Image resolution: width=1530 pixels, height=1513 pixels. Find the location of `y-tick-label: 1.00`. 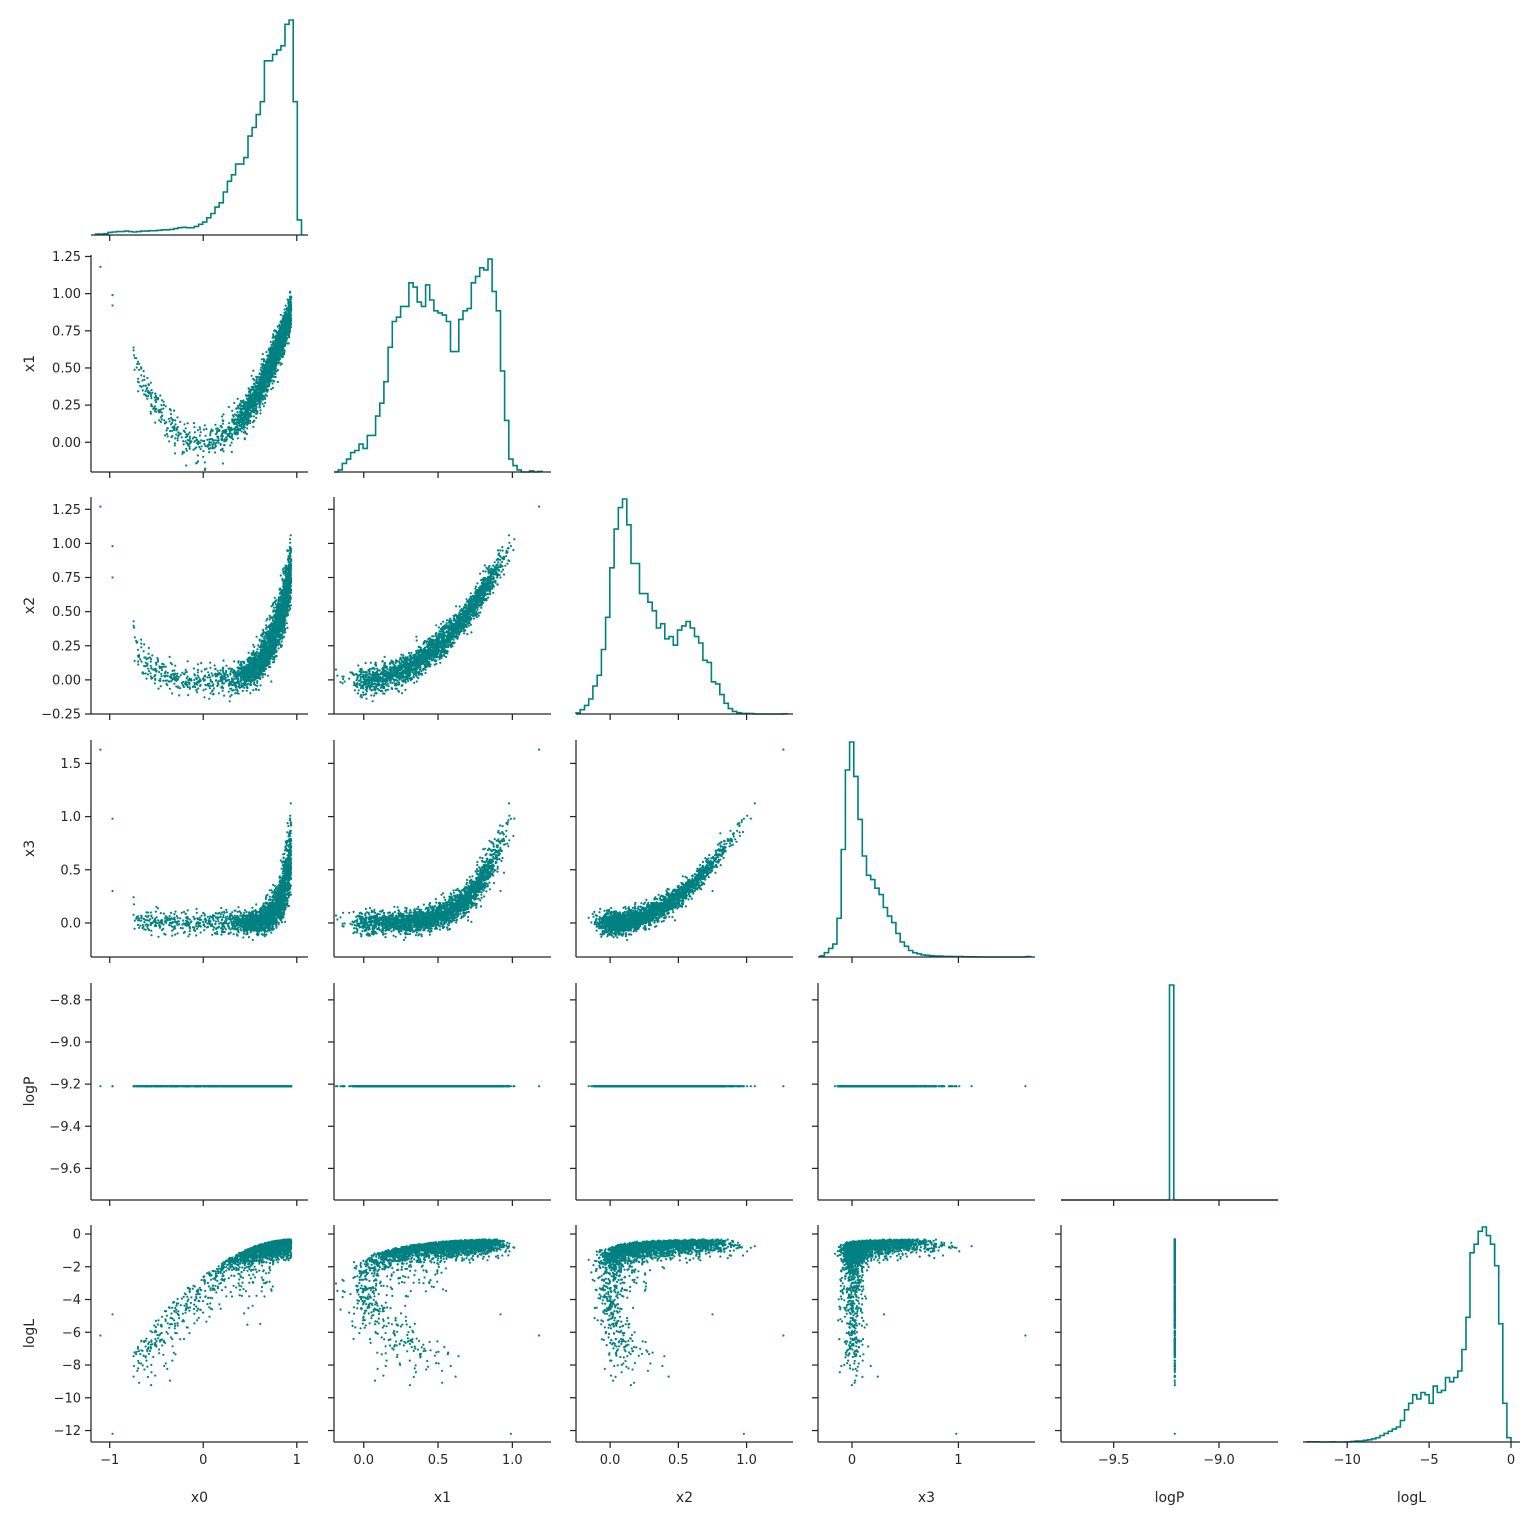

y-tick-label: 1.00 is located at coordinates (66, 294).